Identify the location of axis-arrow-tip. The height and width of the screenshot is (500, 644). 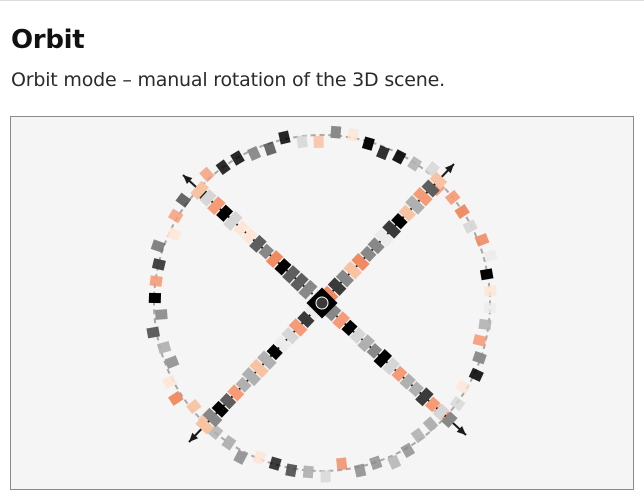
(194, 437).